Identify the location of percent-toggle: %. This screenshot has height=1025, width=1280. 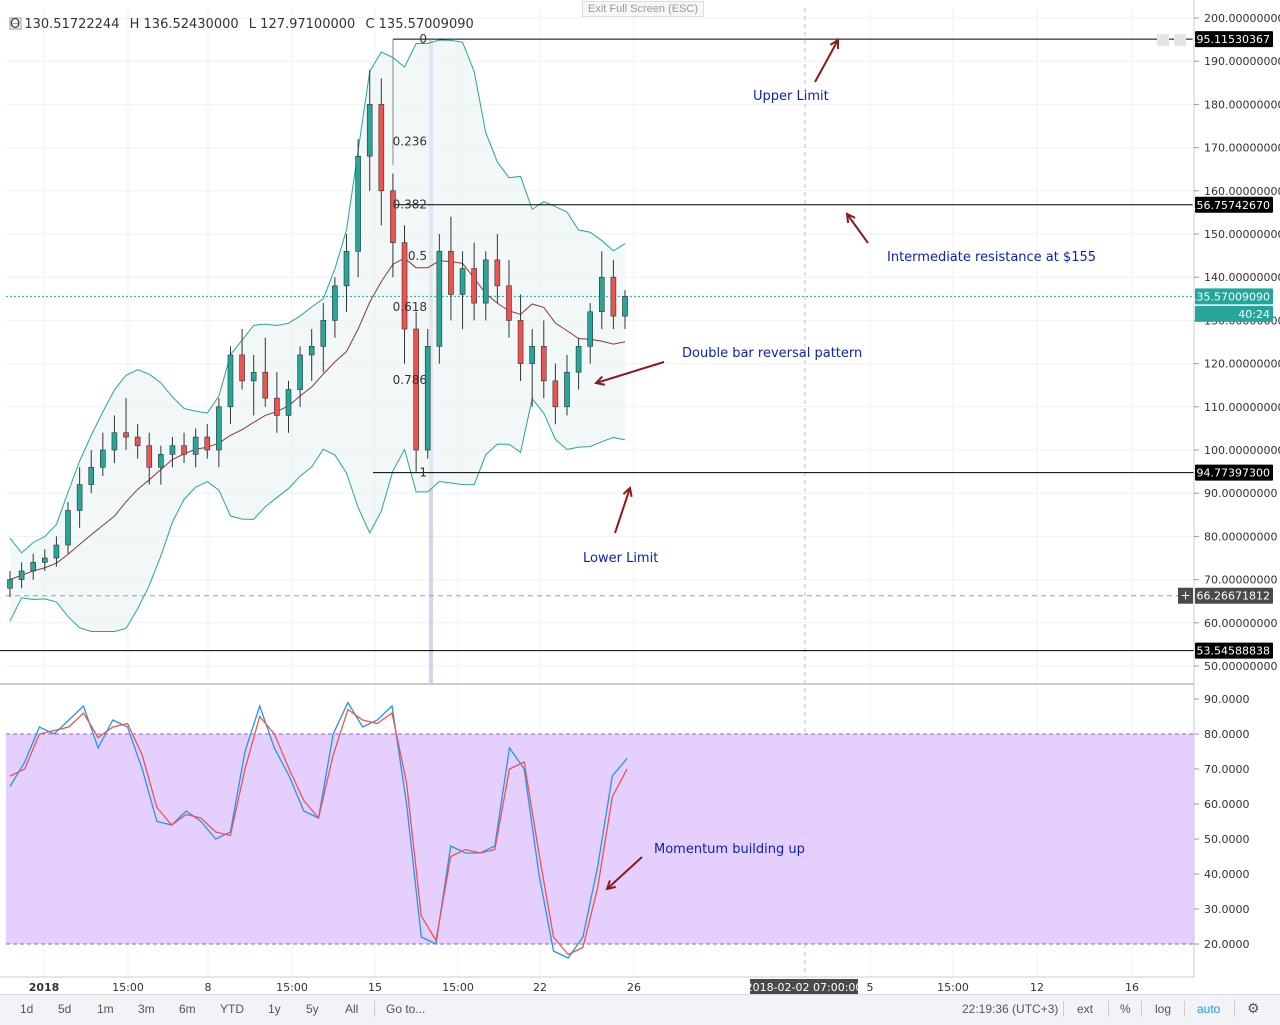
(1125, 1009).